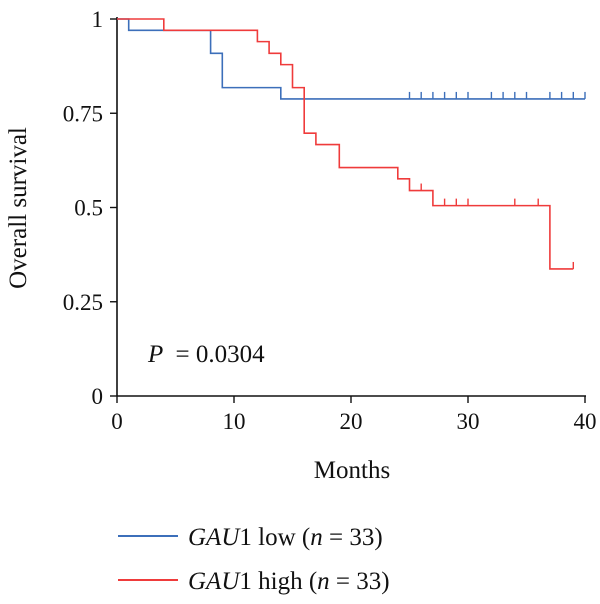 Image resolution: width=600 pixels, height=604 pixels. I want to click on legend: GAU1 low (n = 33) GAU1 high (n = 33), so click(254, 559).